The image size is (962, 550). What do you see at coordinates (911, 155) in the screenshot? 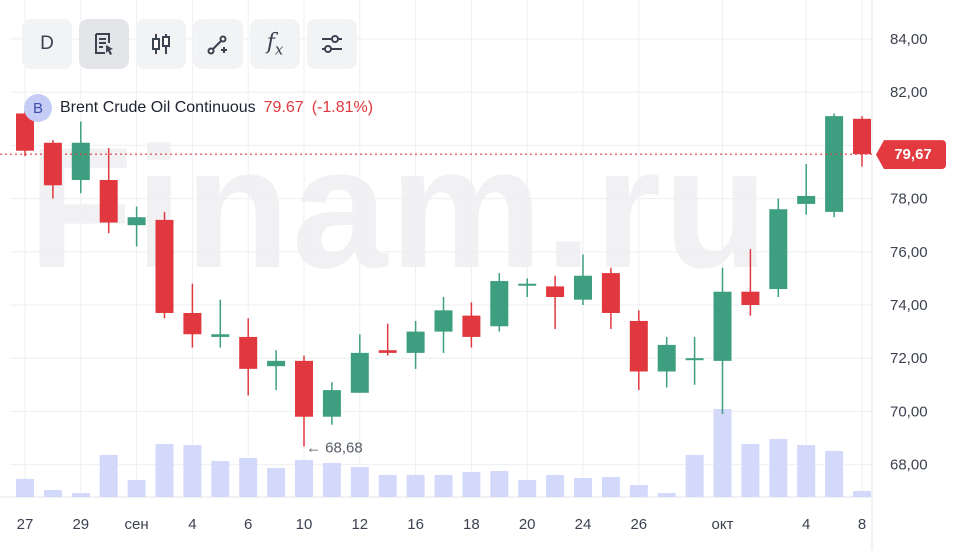
I see `current-price-tag: 79,67` at bounding box center [911, 155].